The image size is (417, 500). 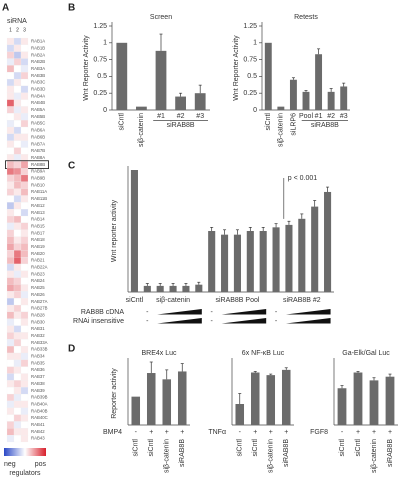 What do you see at coordinates (39, 410) in the screenshot?
I see `row-label: RAB40B` at bounding box center [39, 410].